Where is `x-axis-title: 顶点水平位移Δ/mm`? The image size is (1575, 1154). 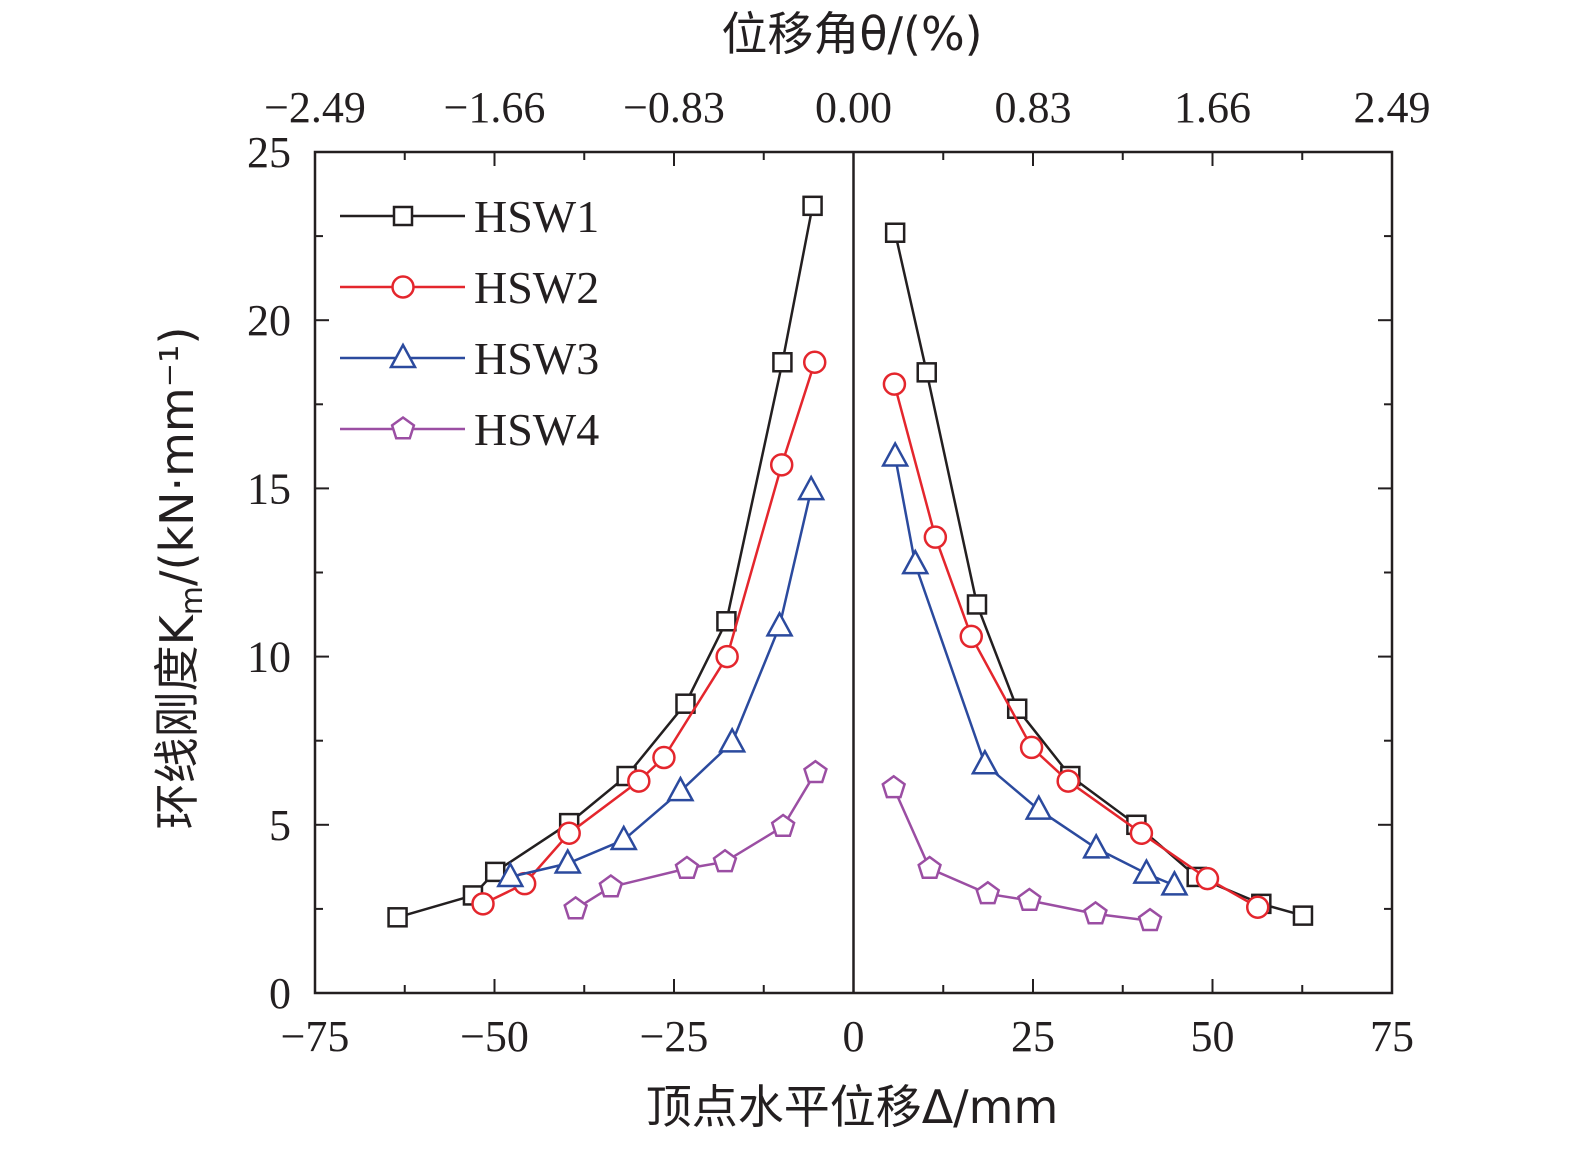
x-axis-title: 顶点水平位移Δ/mm is located at coordinates (852, 1107).